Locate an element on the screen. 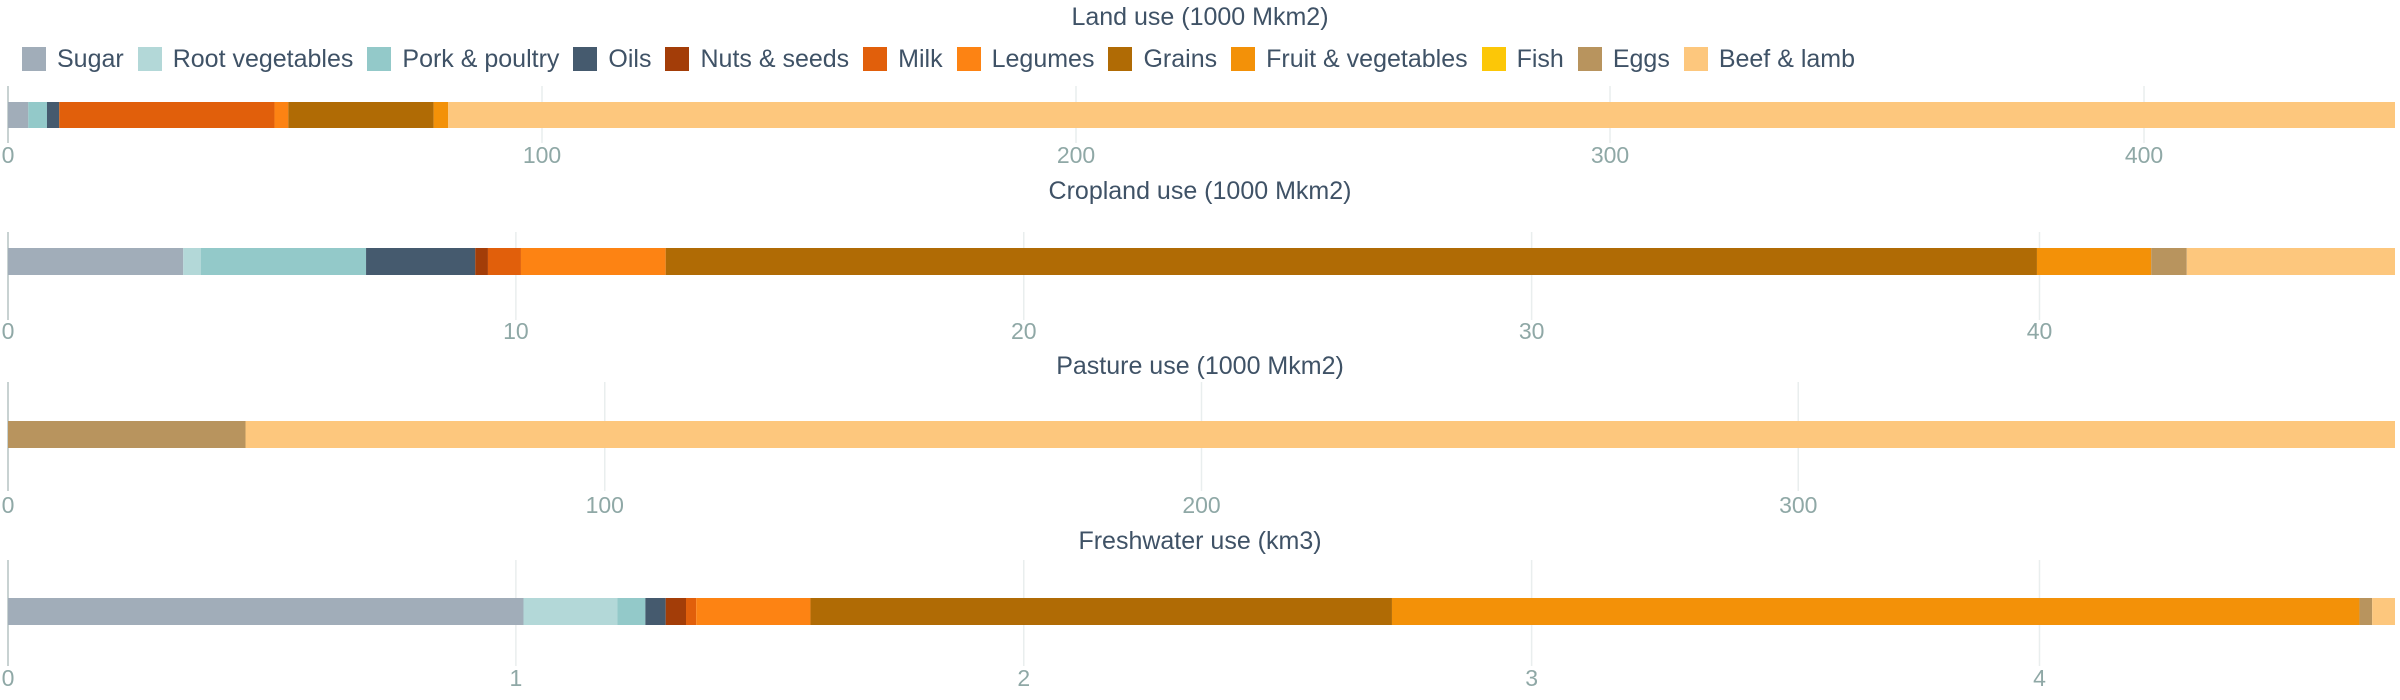 The image size is (2400, 700). legend-item: Oils is located at coordinates (612, 59).